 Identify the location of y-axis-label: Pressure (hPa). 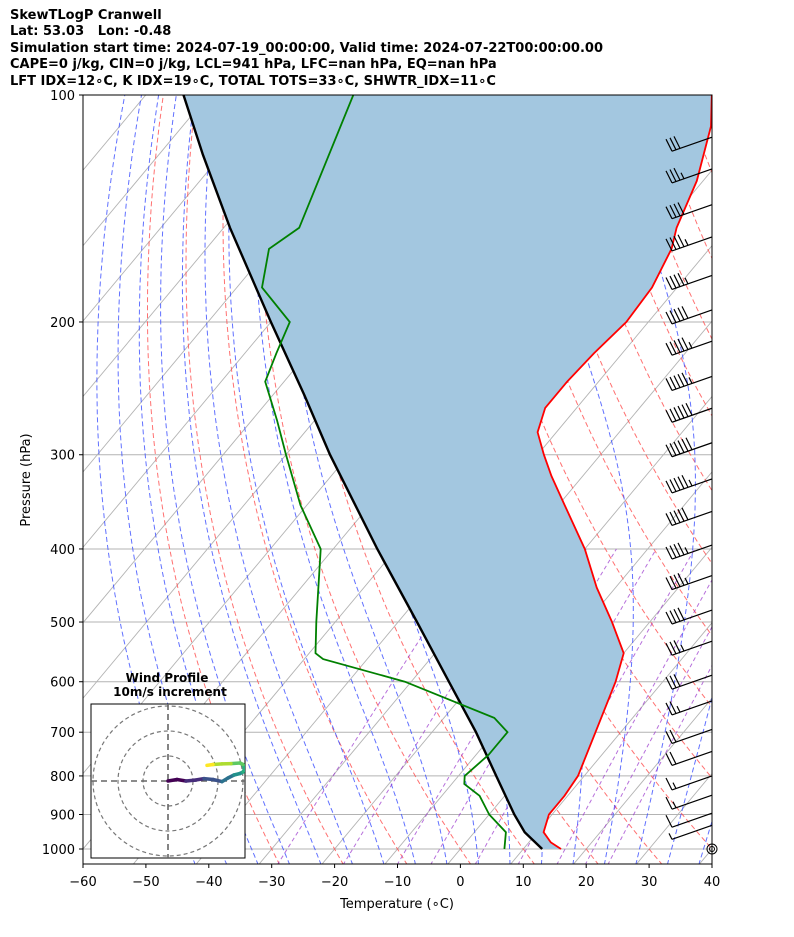
(26, 479).